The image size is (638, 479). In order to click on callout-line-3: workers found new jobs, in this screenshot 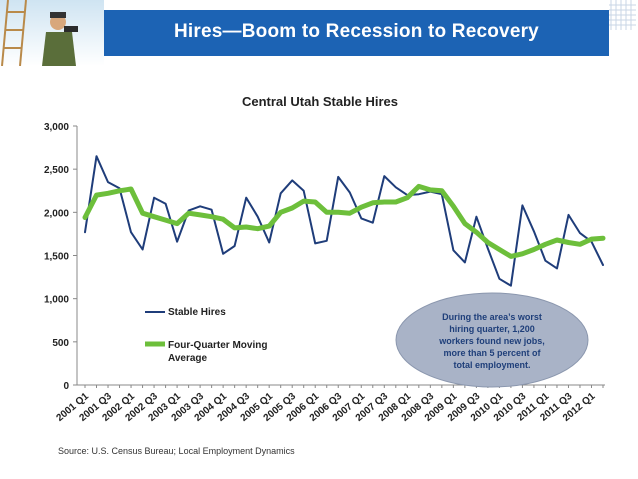, I will do `click(491, 341)`.